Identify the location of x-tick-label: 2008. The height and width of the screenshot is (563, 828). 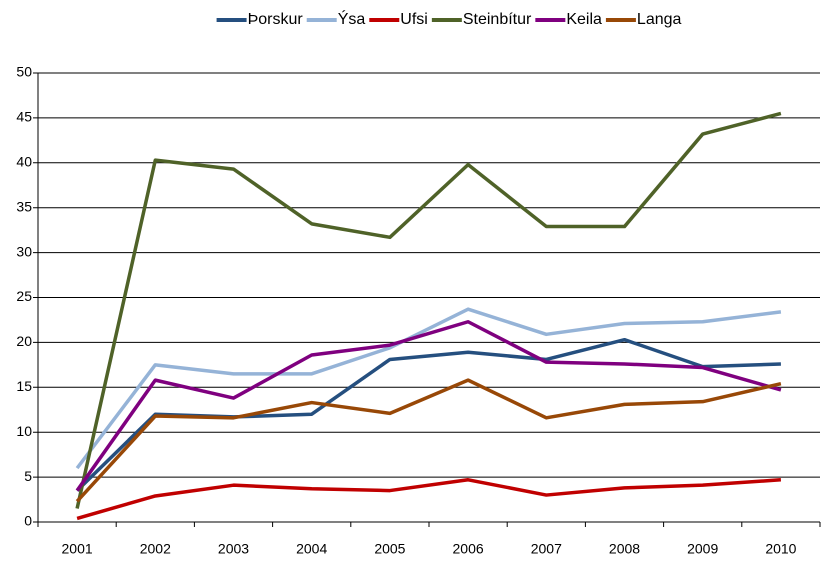
(624, 549).